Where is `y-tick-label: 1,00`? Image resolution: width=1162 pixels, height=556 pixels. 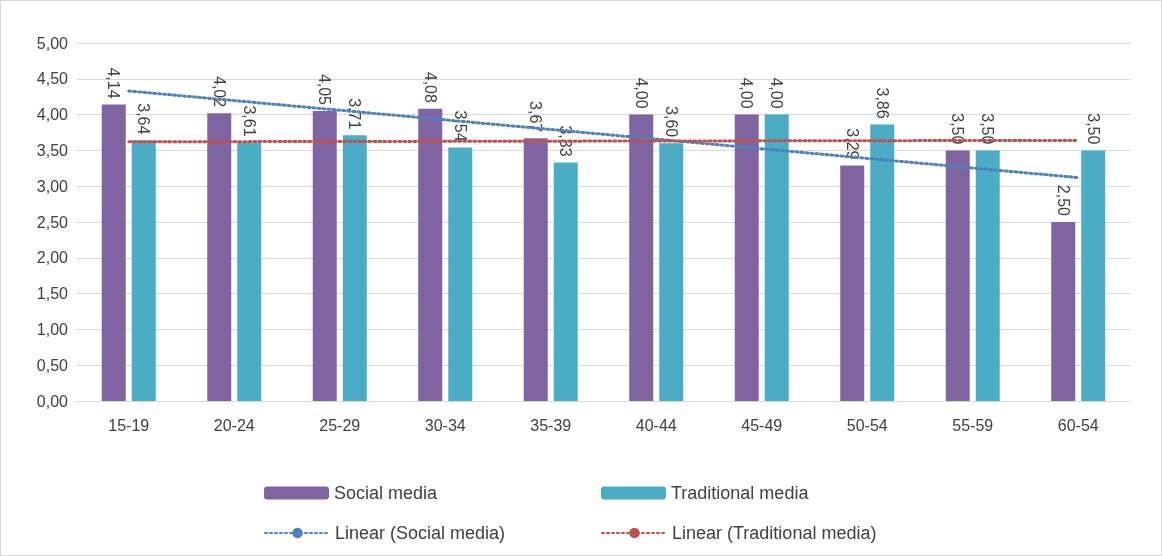 y-tick-label: 1,00 is located at coordinates (52, 329).